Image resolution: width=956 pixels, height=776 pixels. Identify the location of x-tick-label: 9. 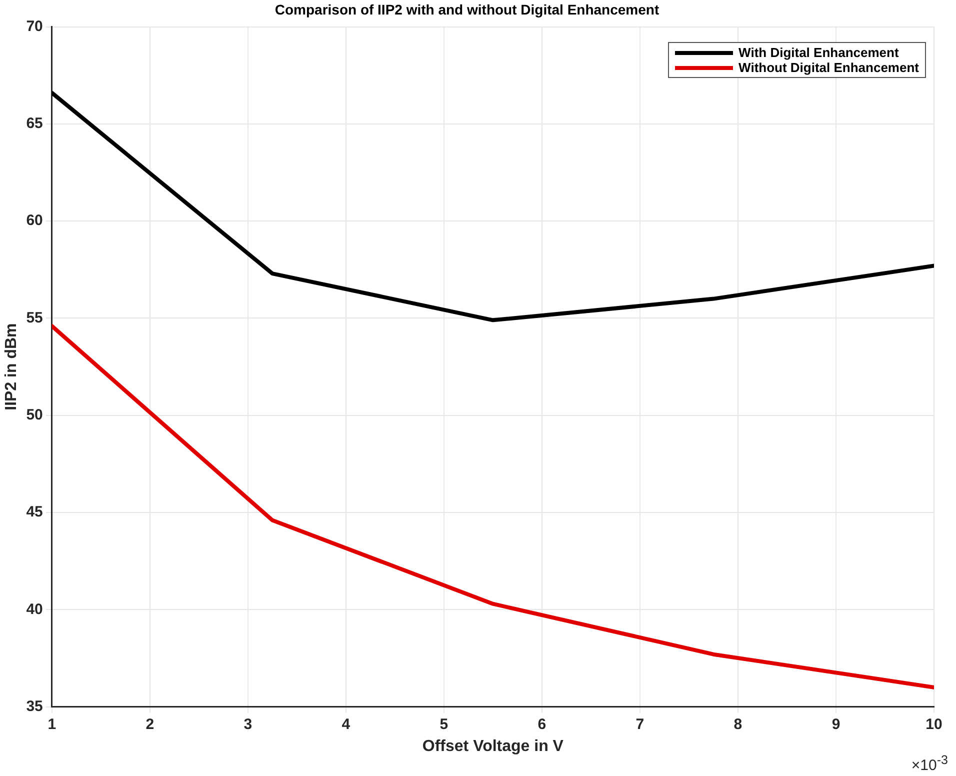
(836, 724).